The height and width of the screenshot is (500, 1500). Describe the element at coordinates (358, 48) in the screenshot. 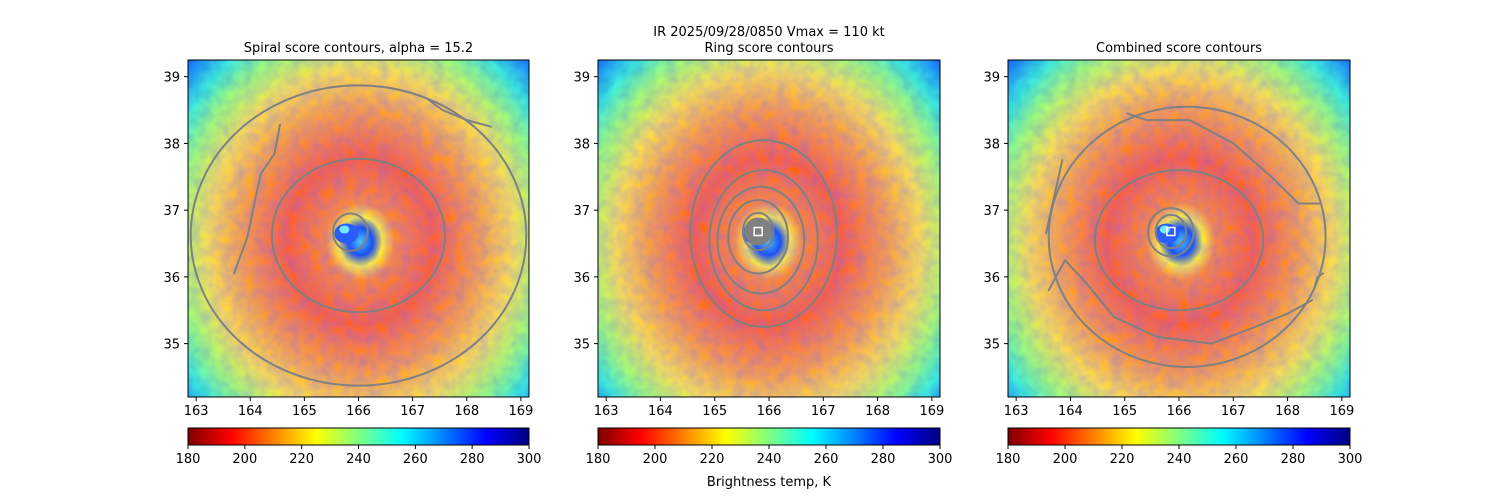

I see `panel-title: Spiral score contours, alpha = 15.2` at that location.